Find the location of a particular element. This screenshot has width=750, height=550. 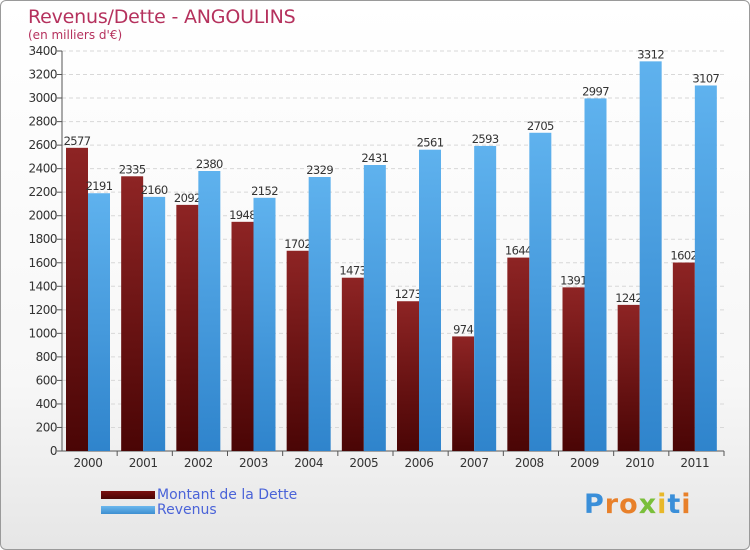

y-tick-label: 3400 is located at coordinates (42, 51).